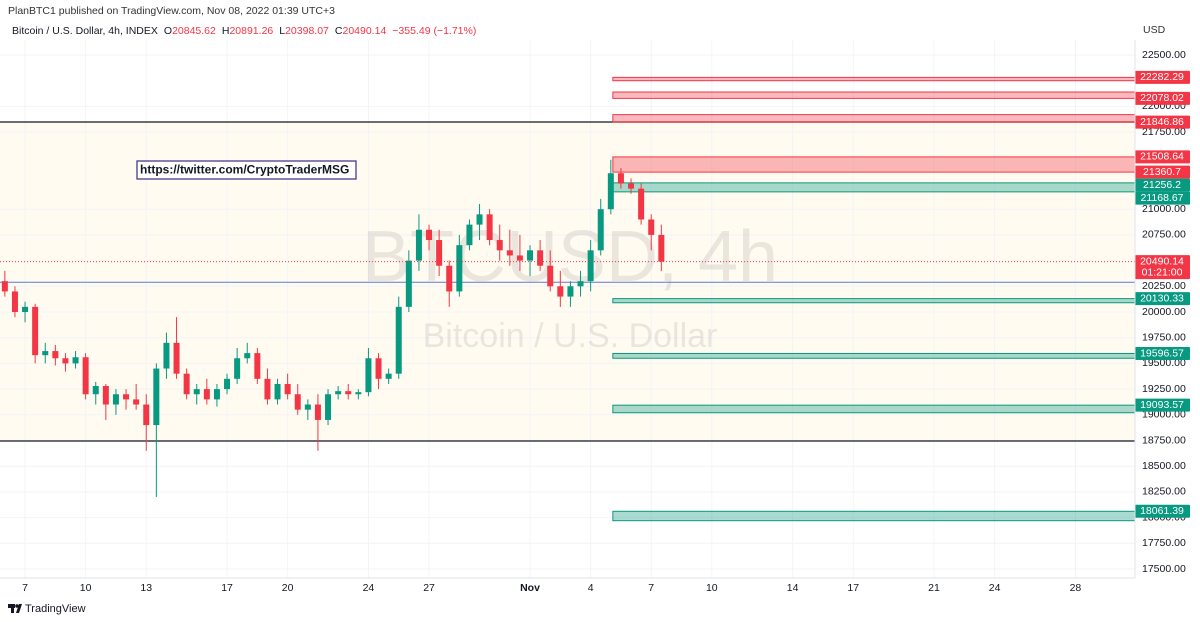 This screenshot has height=622, width=1200. I want to click on legend-value: 20891.26, so click(251, 31).